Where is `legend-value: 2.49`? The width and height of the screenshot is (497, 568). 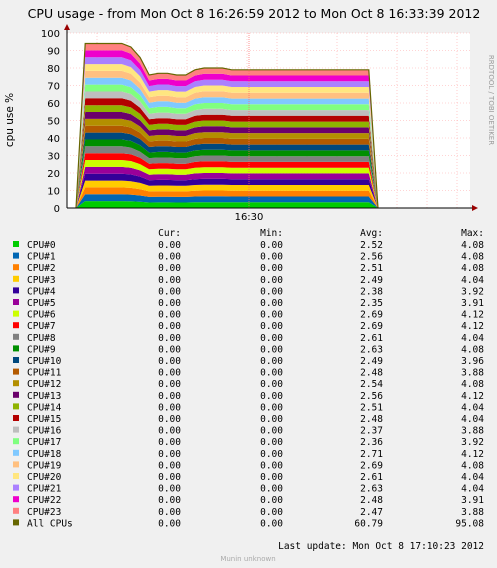
legend-value: 2.49 is located at coordinates (371, 361).